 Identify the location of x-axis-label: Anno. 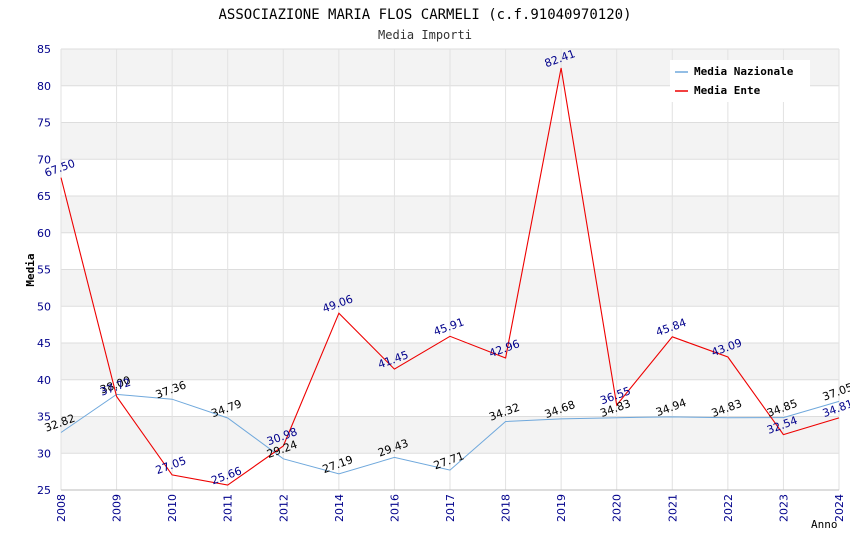
(824, 524).